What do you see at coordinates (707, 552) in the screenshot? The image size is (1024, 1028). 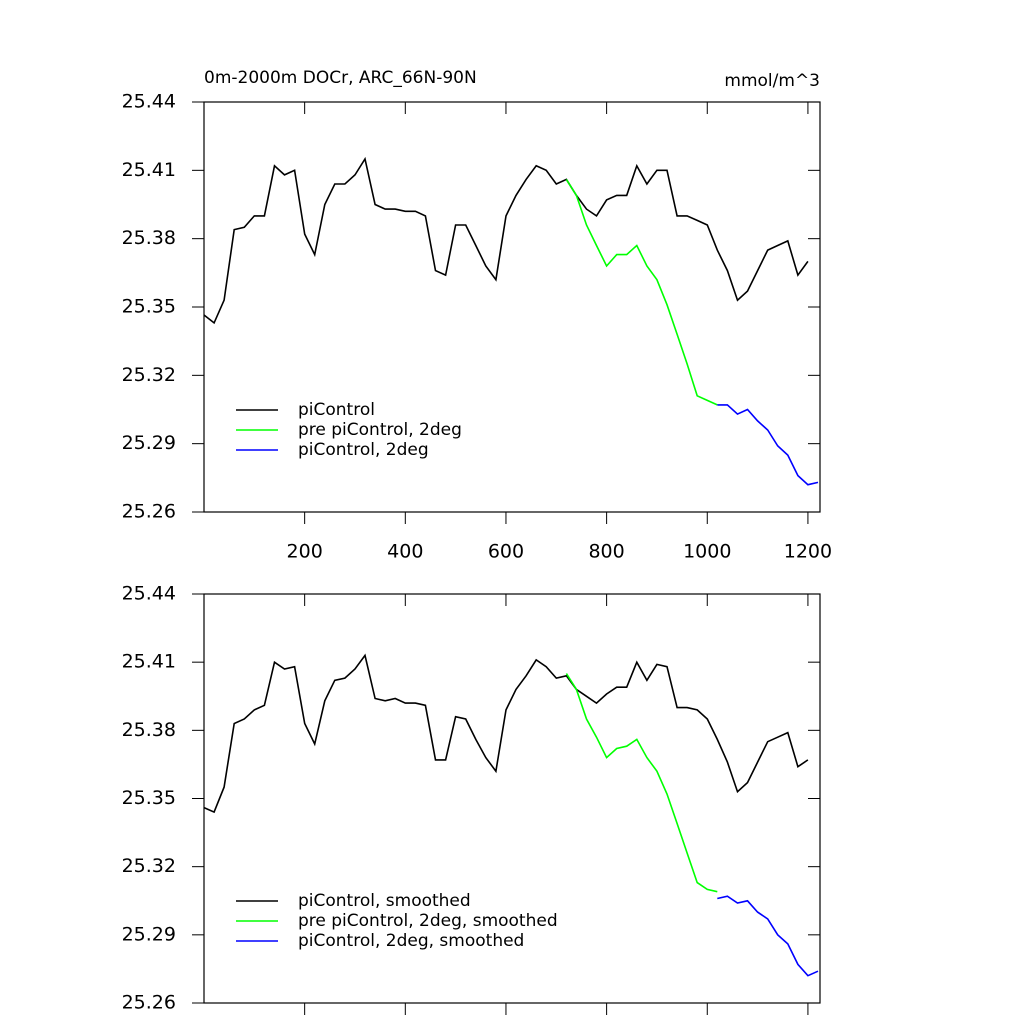 I see `x-tick-label: 1000` at bounding box center [707, 552].